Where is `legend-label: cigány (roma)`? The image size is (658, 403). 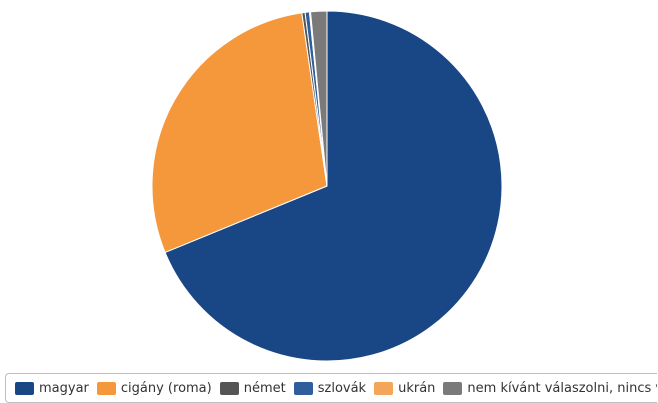
legend-label: cigány (roma) is located at coordinates (166, 388).